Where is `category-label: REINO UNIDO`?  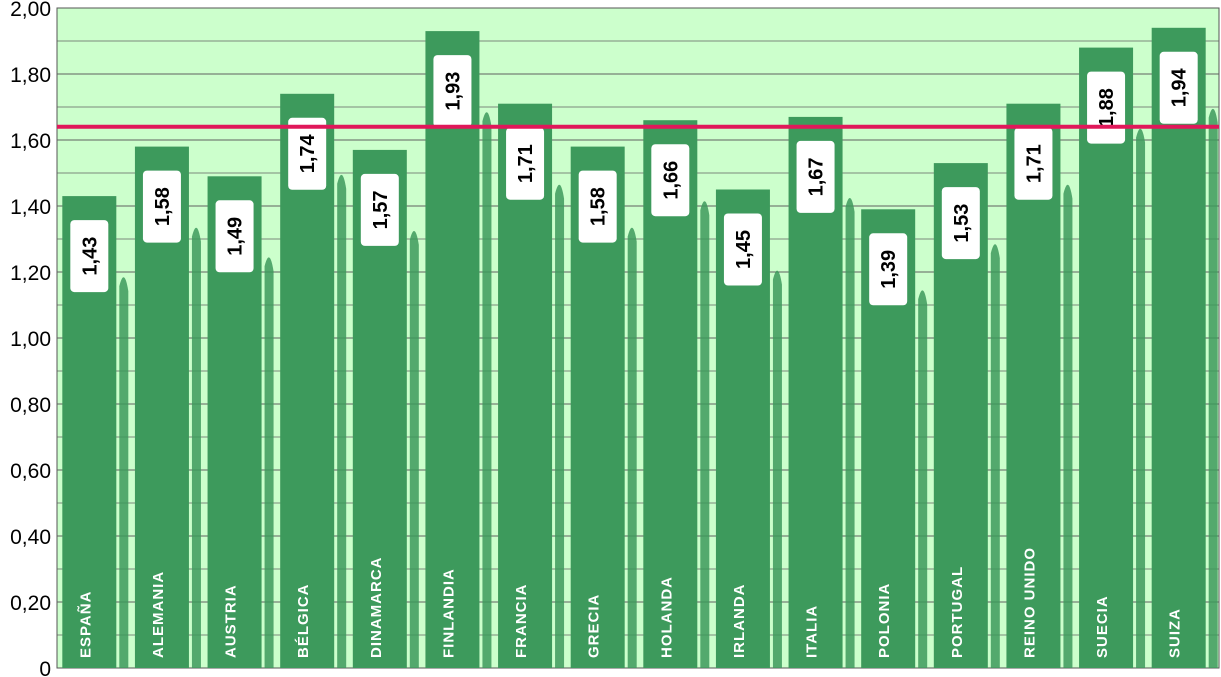
category-label: REINO UNIDO is located at coordinates (1029, 602).